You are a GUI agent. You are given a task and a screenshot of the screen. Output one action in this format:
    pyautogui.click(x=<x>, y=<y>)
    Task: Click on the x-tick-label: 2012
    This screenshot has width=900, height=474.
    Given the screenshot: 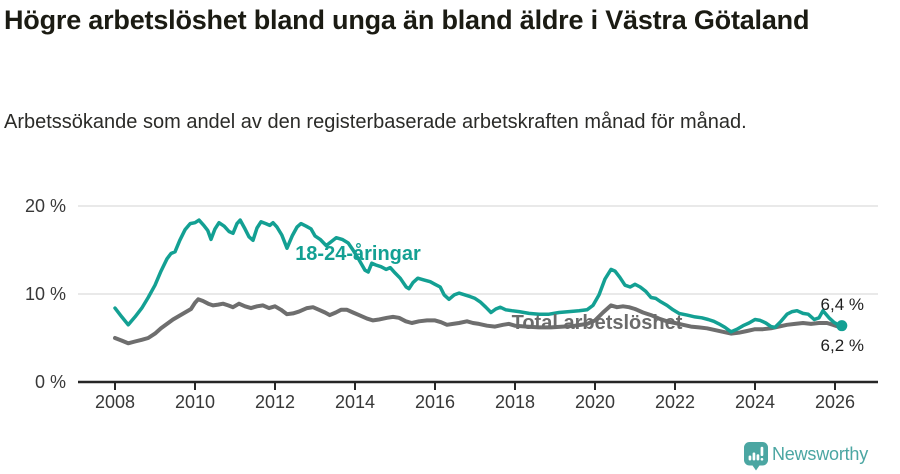 What is the action you would take?
    pyautogui.click(x=275, y=402)
    